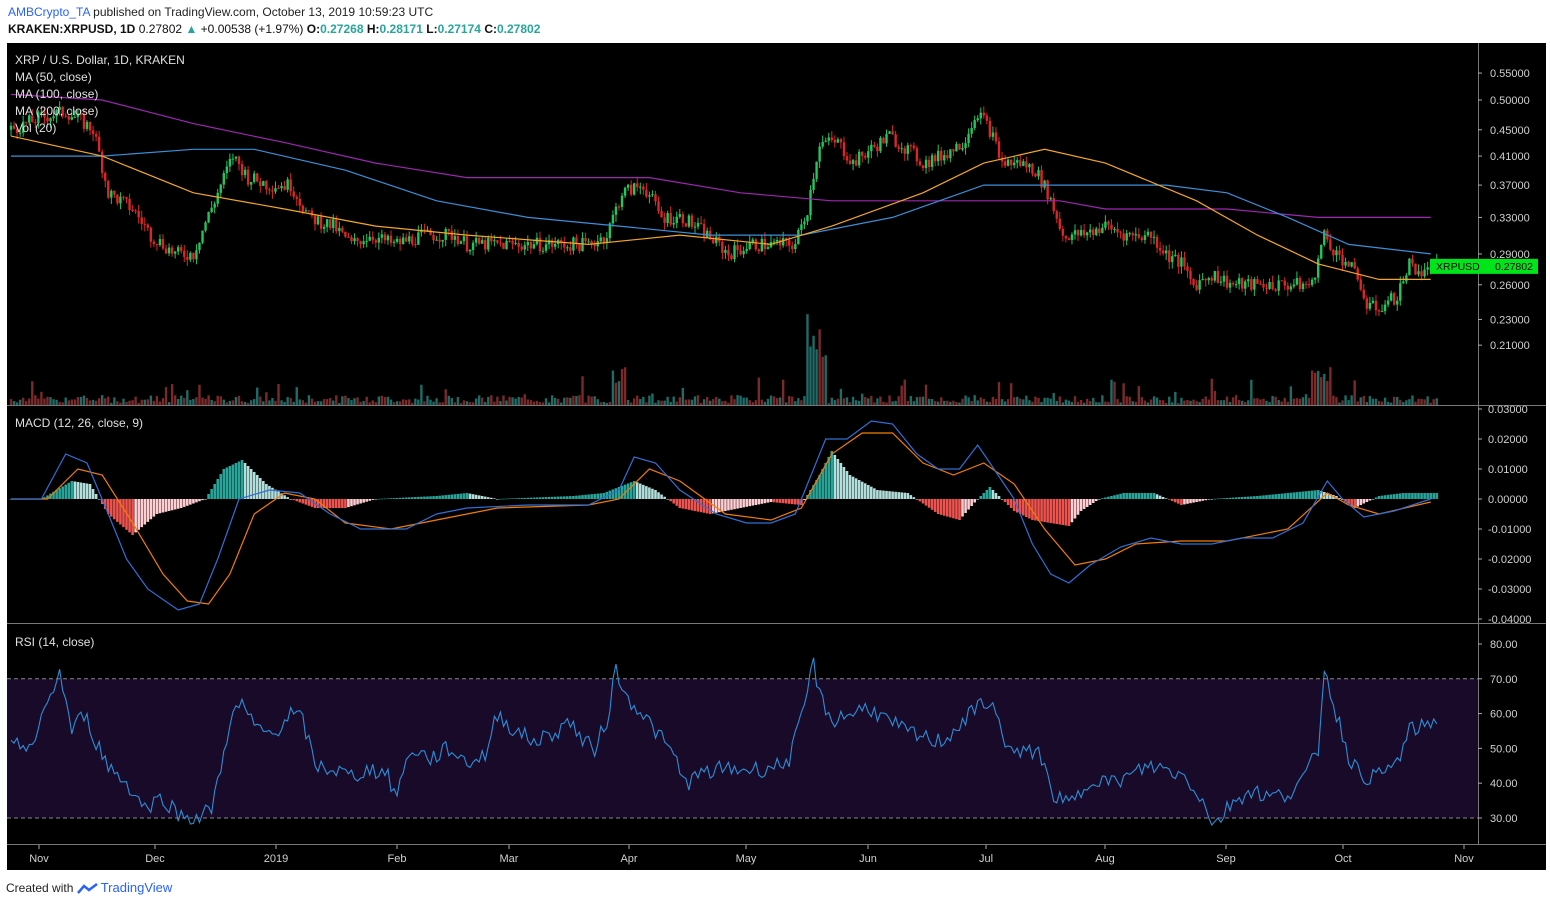 The height and width of the screenshot is (907, 1550). I want to click on price-tick-label: 0.26000, so click(1510, 286).